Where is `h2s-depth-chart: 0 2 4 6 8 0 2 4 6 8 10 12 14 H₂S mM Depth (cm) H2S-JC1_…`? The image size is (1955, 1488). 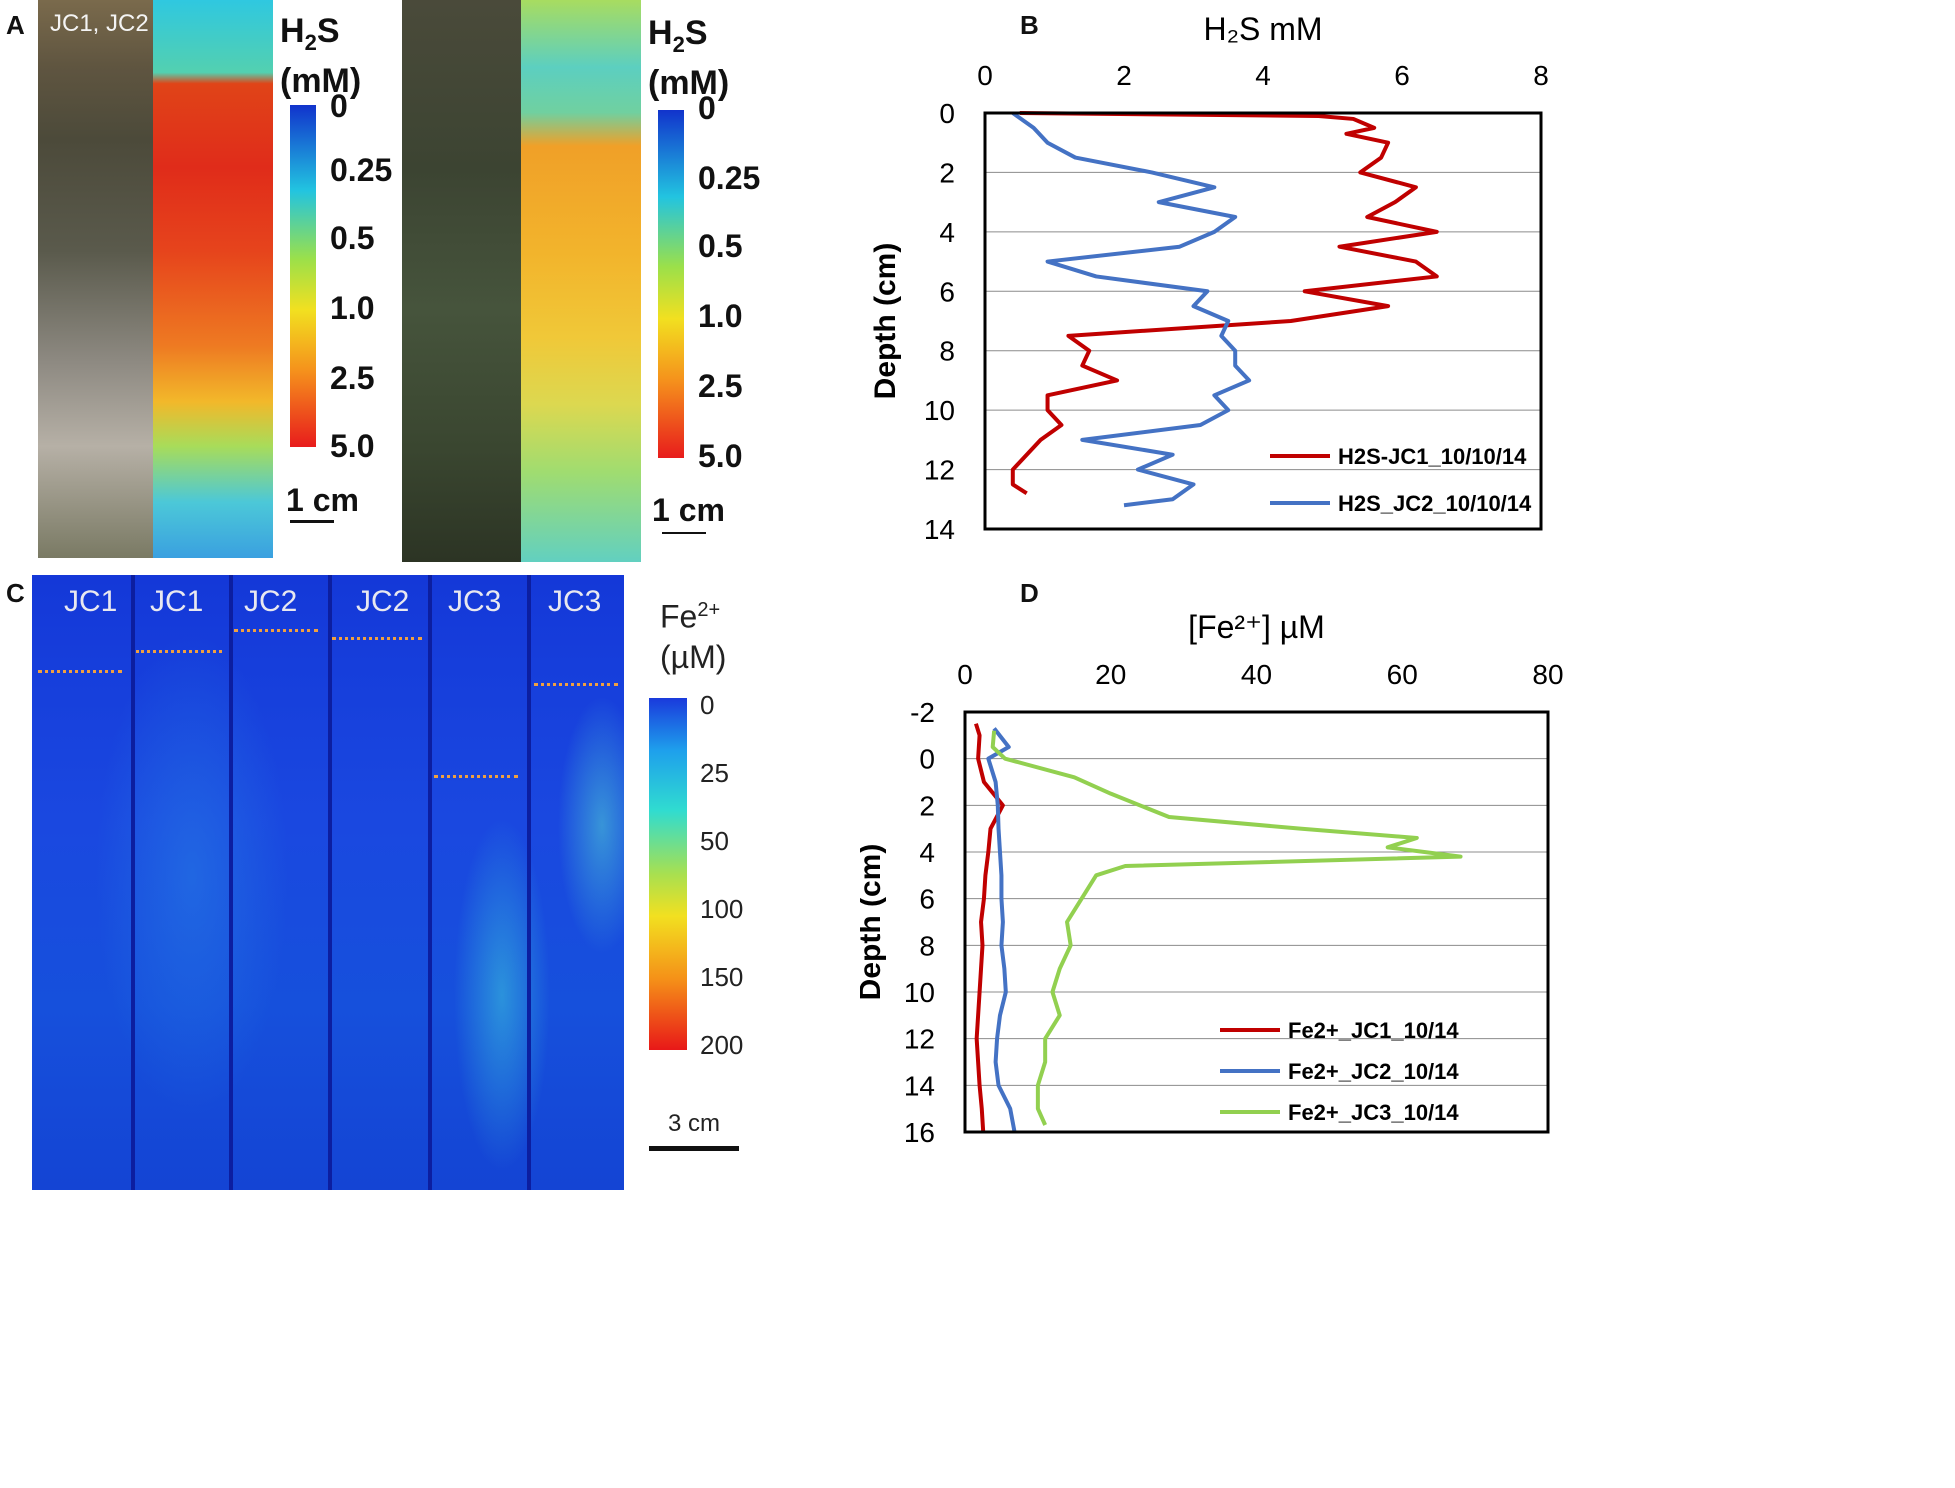
h2s-depth-chart: 0 2 4 6 8 0 2 4 6 8 10 12 14 H₂S mM Depth (cm) H2S-JC1_… is located at coordinates (1209, 278).